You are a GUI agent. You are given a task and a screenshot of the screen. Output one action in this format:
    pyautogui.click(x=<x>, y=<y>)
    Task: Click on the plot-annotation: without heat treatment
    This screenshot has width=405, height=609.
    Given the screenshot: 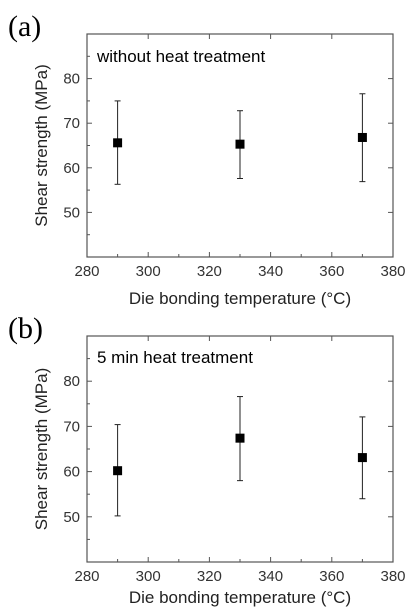 What is the action you would take?
    pyautogui.click(x=180, y=56)
    